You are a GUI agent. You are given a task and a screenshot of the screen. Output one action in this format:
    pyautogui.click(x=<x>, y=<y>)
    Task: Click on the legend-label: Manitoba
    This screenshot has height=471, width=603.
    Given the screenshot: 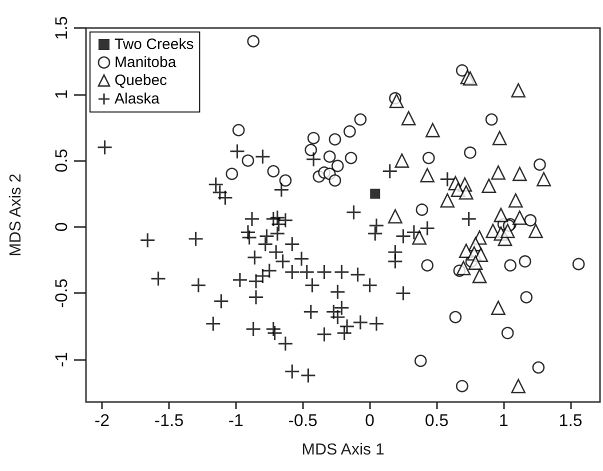 What is the action you would take?
    pyautogui.click(x=145, y=62)
    